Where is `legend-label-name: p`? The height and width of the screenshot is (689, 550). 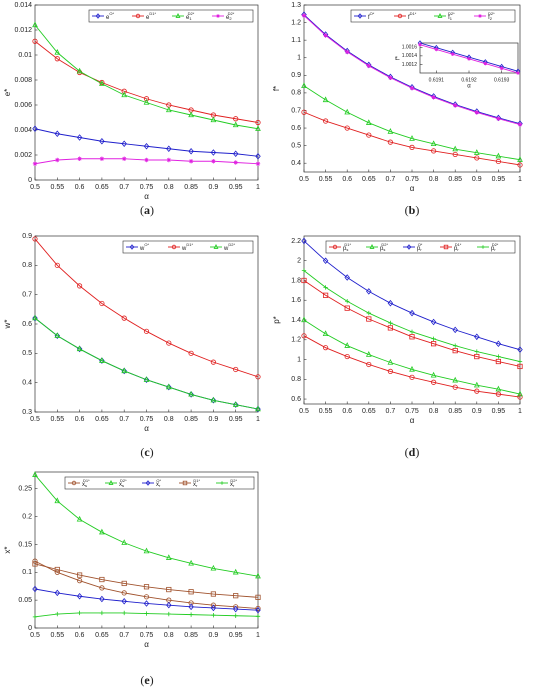
legend-label-name: p is located at coordinates (493, 249).